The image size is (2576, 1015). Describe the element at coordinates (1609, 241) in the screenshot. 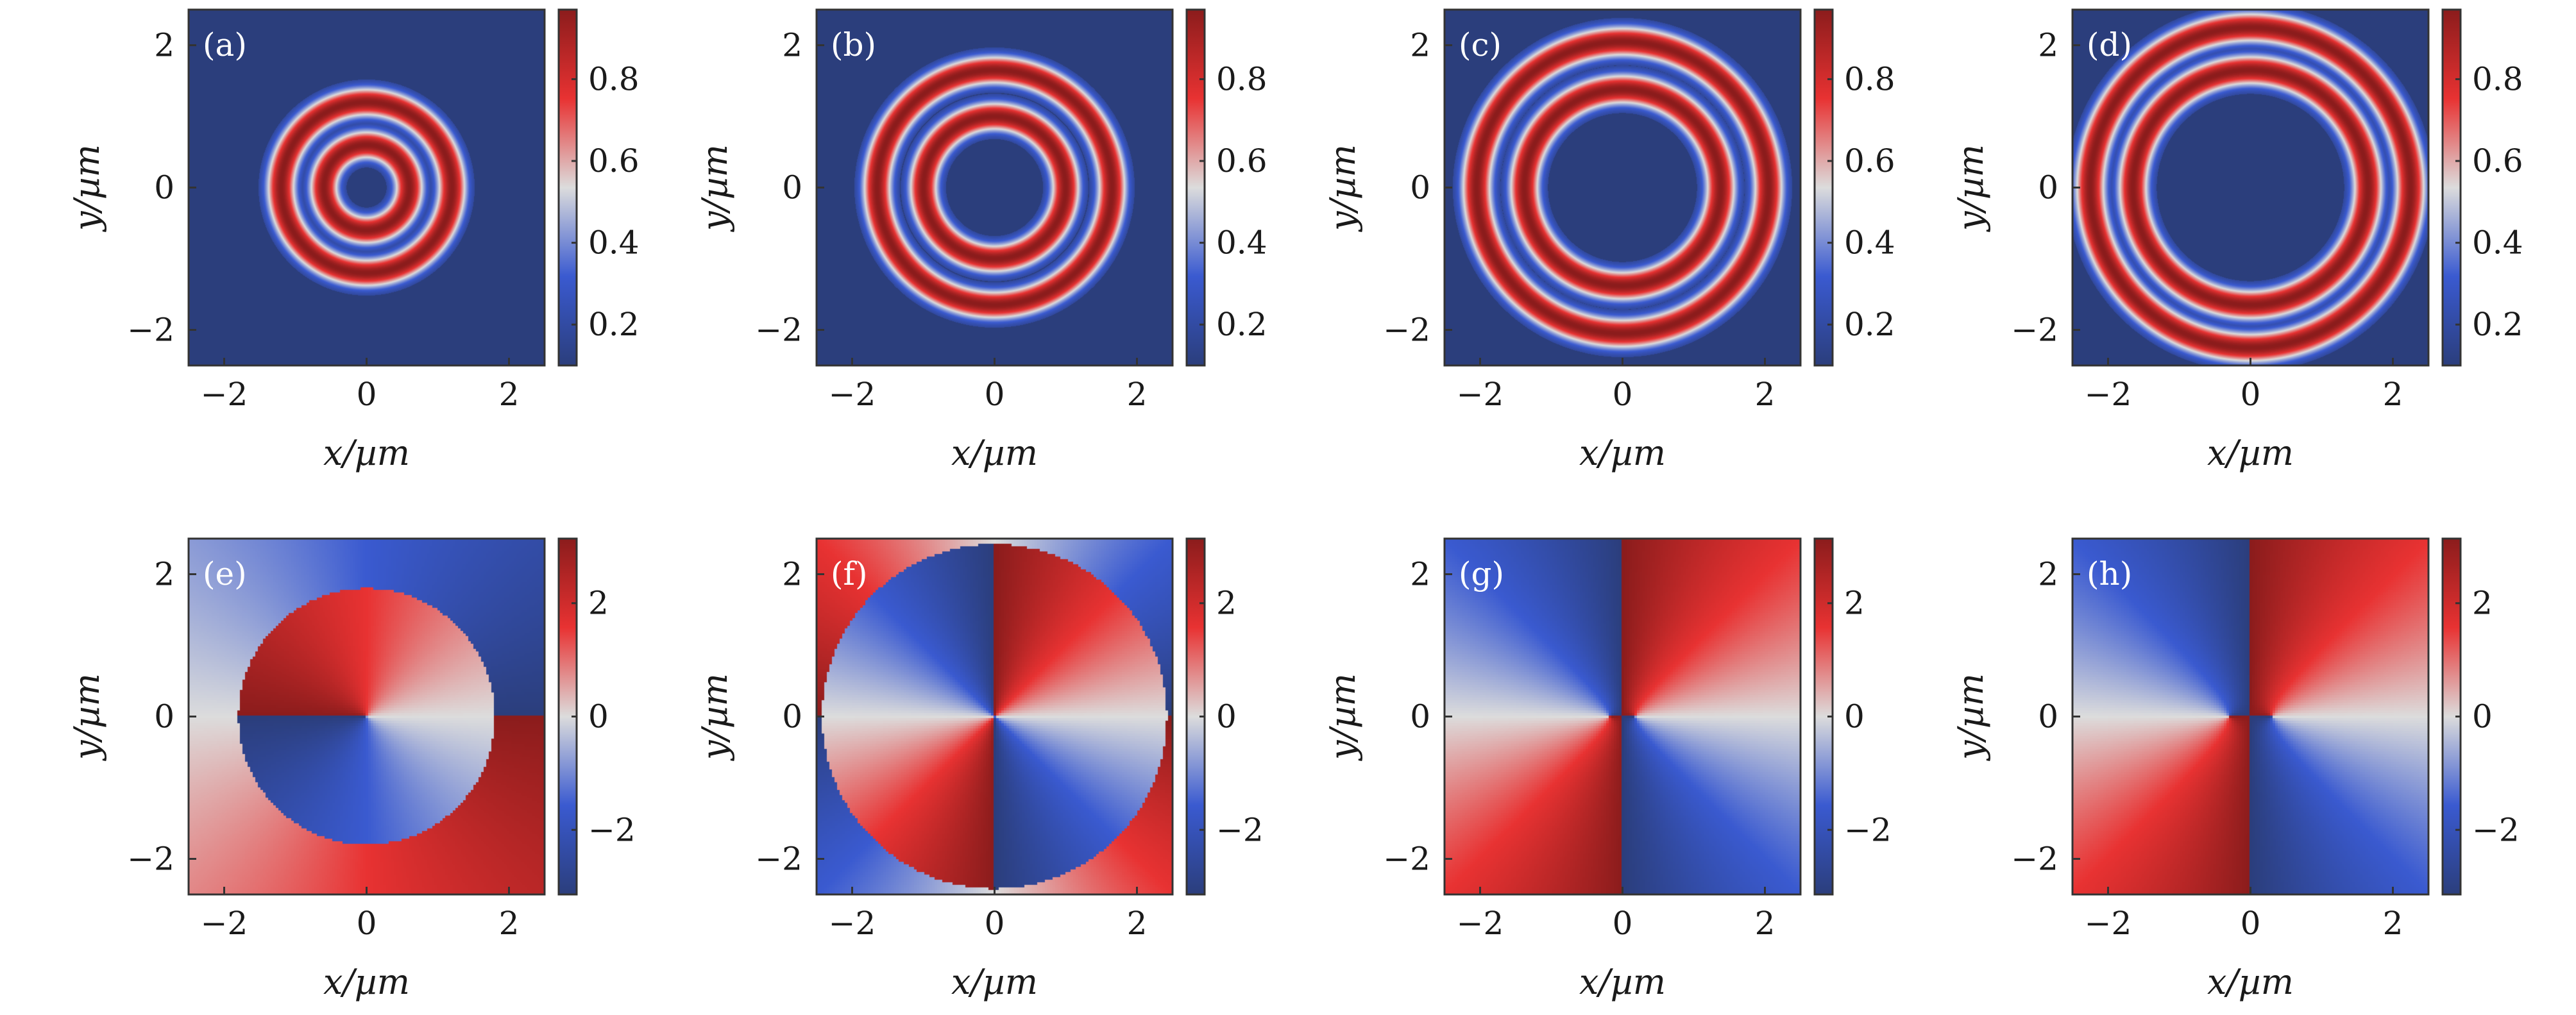

I see `subplot-3: (c) −2 0 2 −2 0 2 x/µm y/µm 0.2 0.4 0.6 0.8` at that location.